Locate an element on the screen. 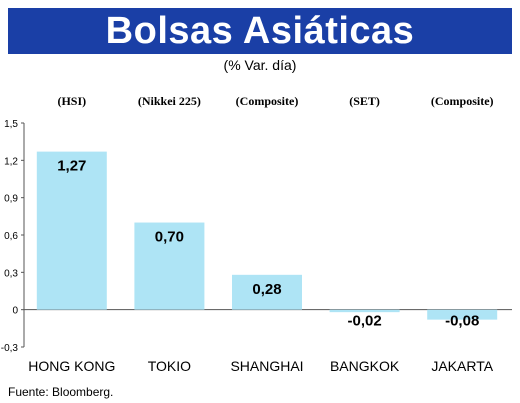 The width and height of the screenshot is (520, 403). index-label: (SET) is located at coordinates (364, 101).